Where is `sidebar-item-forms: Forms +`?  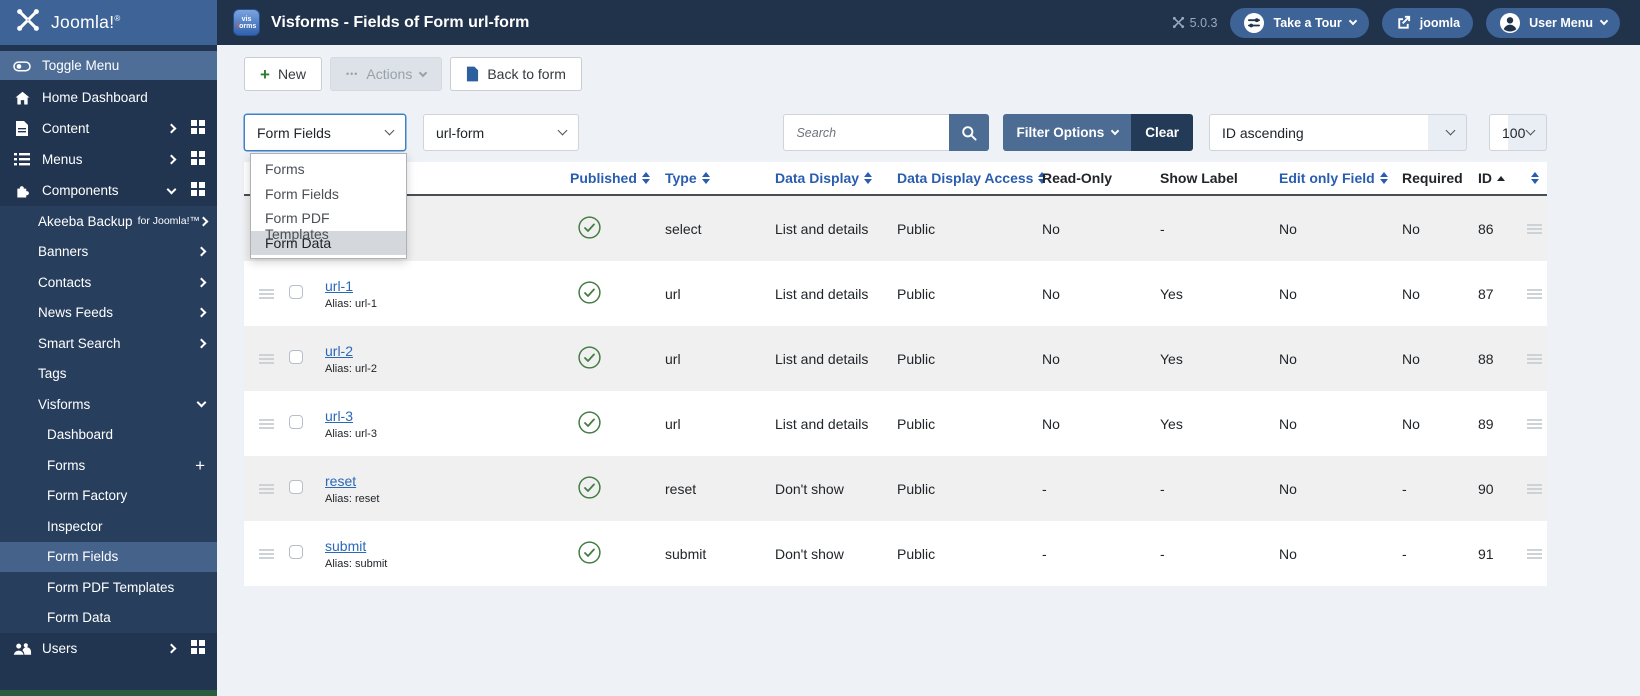 sidebar-item-forms: Forms + is located at coordinates (108, 465).